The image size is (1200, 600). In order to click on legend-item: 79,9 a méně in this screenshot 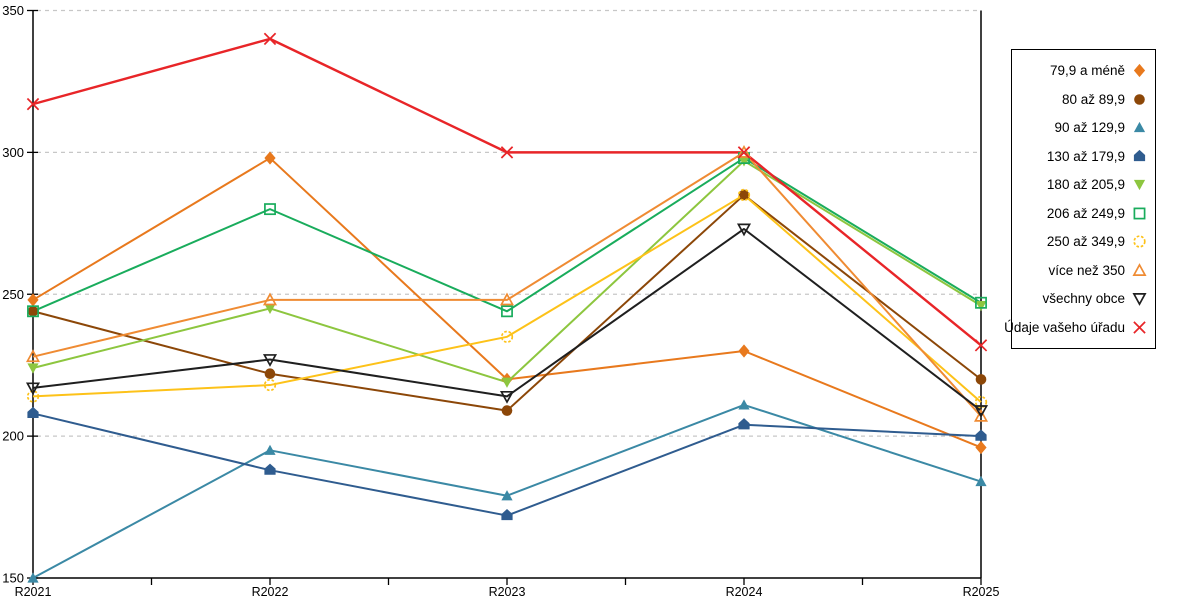, I will do `click(1083, 70)`.